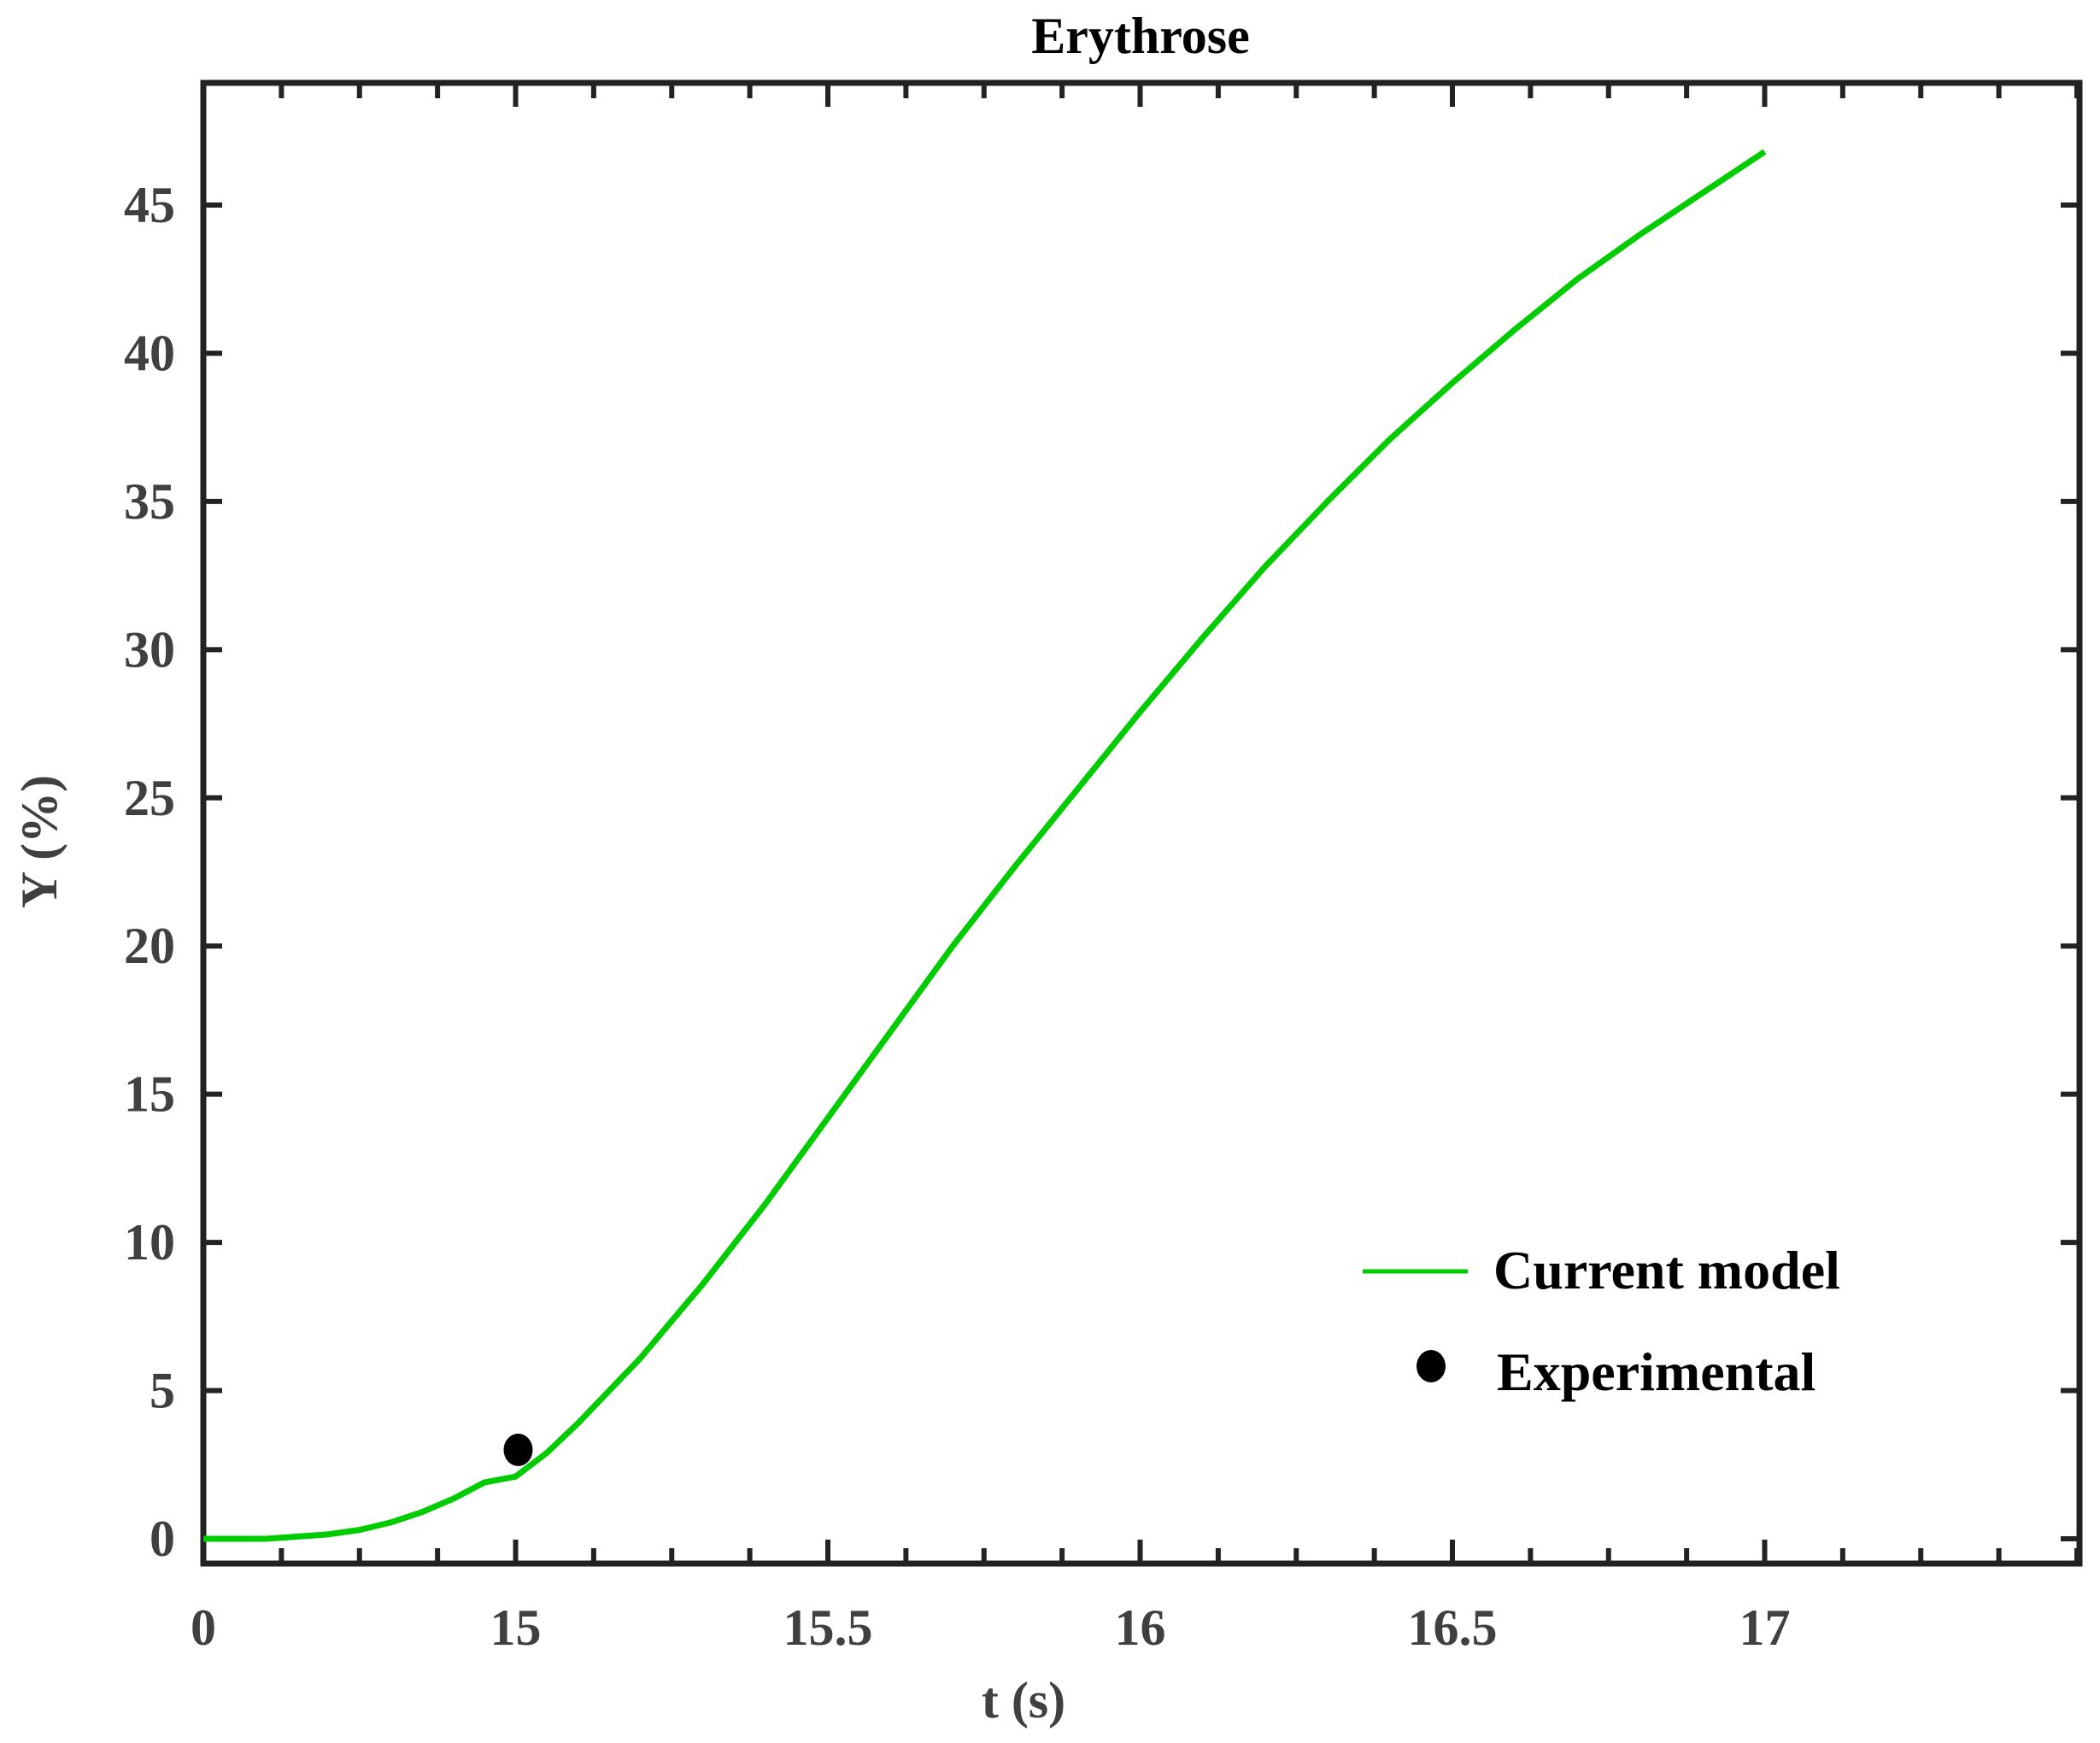  I want to click on chart-title: Erythrose, so click(1140, 36).